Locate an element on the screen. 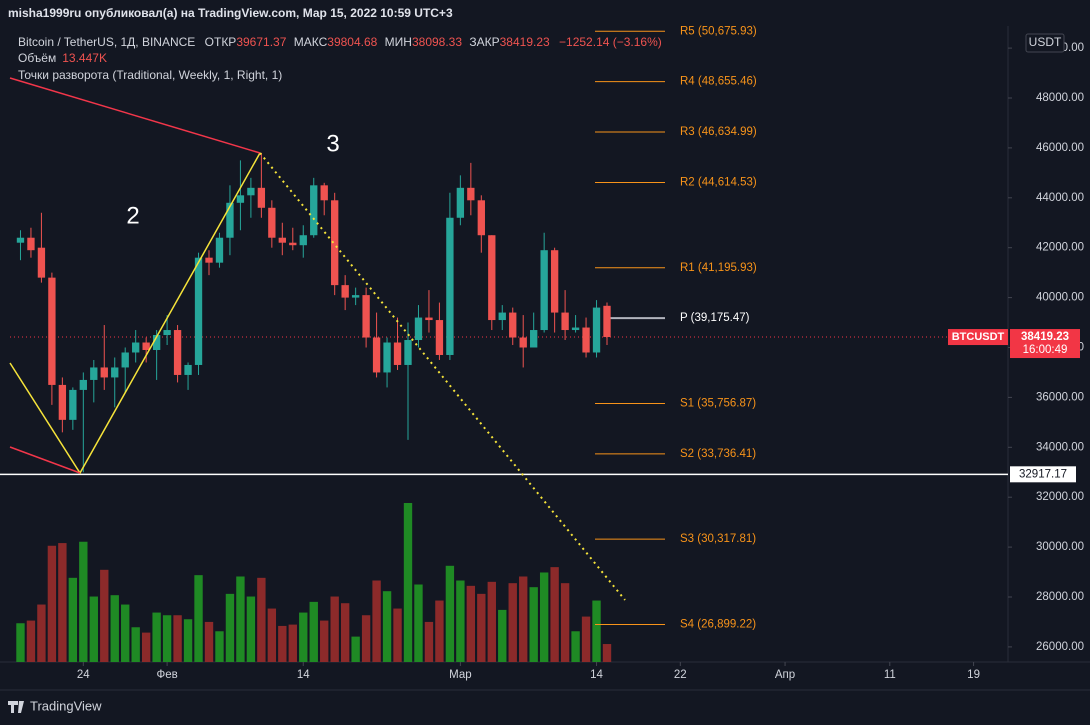  drawing-trendline is located at coordinates (45, 460).